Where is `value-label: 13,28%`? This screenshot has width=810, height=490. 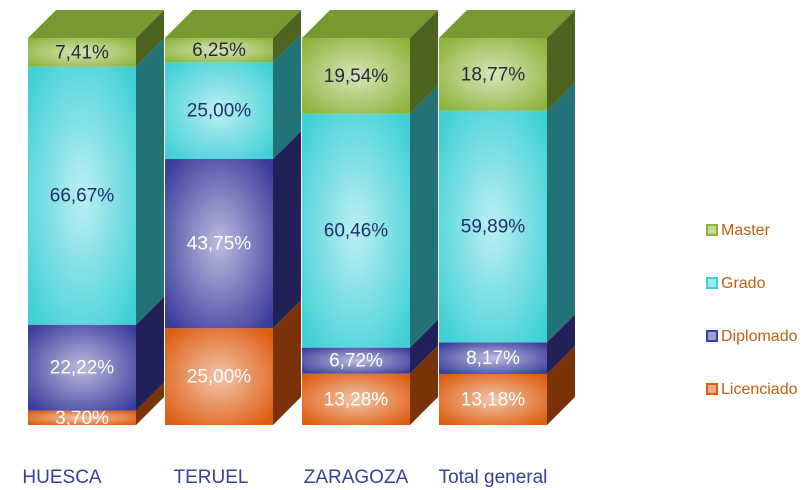 value-label: 13,28% is located at coordinates (356, 399).